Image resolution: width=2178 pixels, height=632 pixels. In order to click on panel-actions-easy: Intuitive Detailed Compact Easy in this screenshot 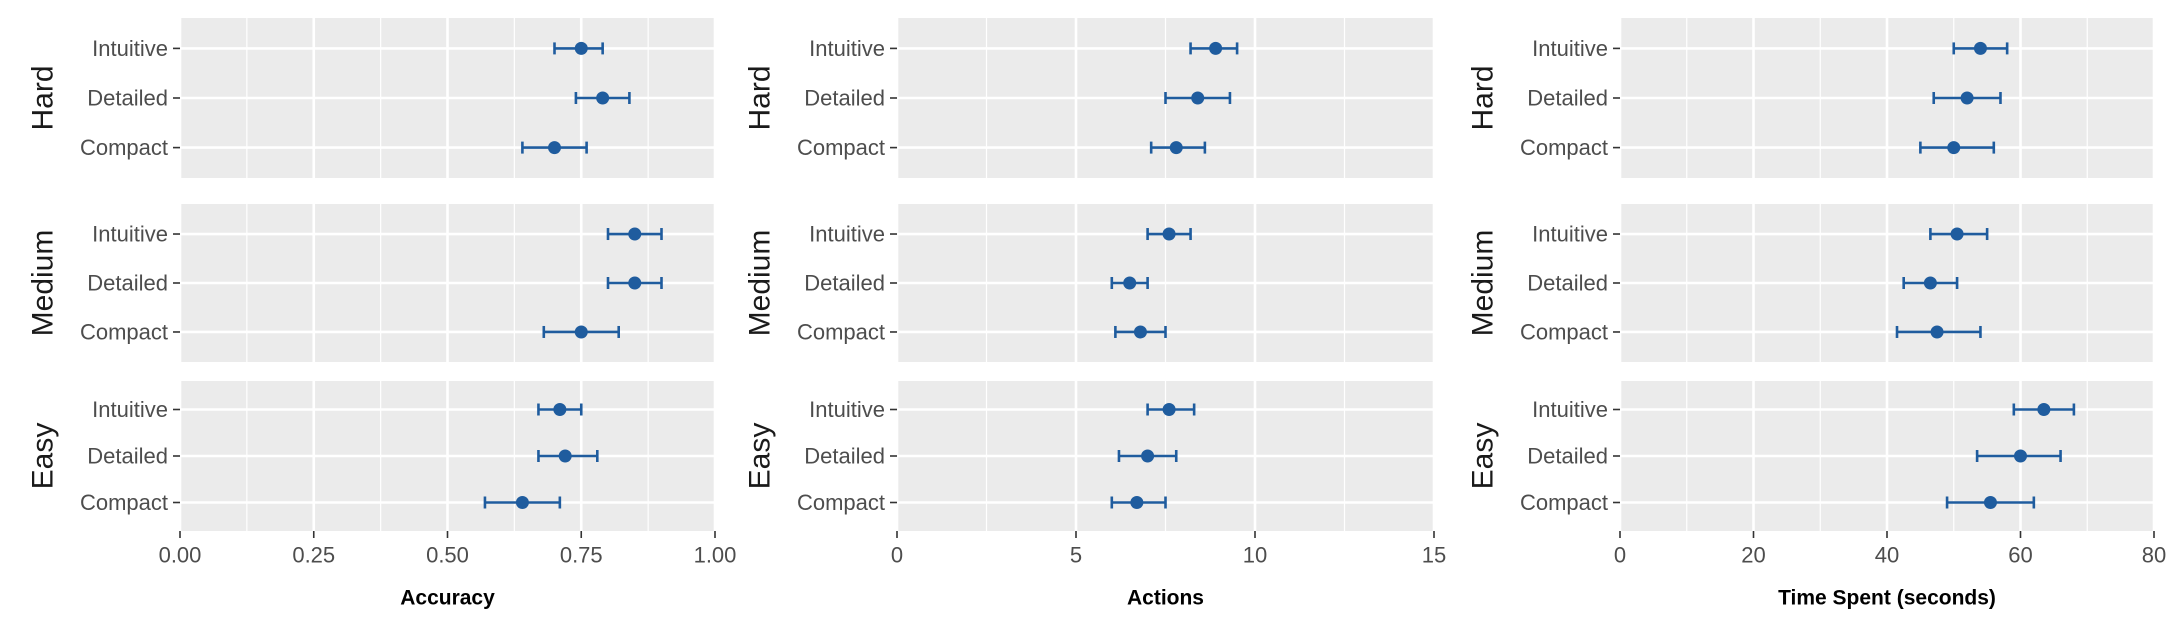, I will do `click(1090, 456)`.